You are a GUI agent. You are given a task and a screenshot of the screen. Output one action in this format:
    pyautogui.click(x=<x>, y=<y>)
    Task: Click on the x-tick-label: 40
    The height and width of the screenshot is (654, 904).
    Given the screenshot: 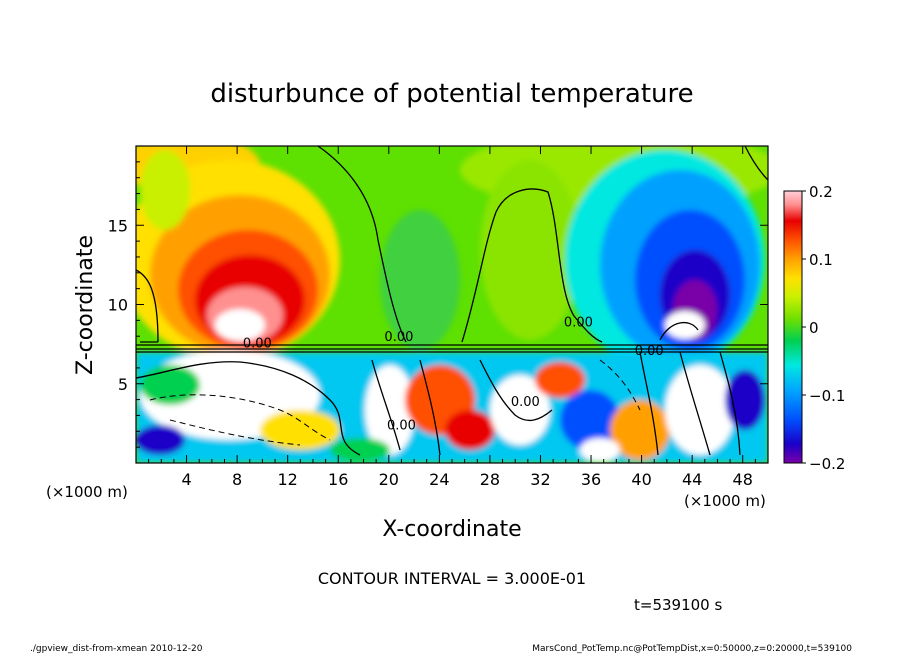 What is the action you would take?
    pyautogui.click(x=641, y=479)
    